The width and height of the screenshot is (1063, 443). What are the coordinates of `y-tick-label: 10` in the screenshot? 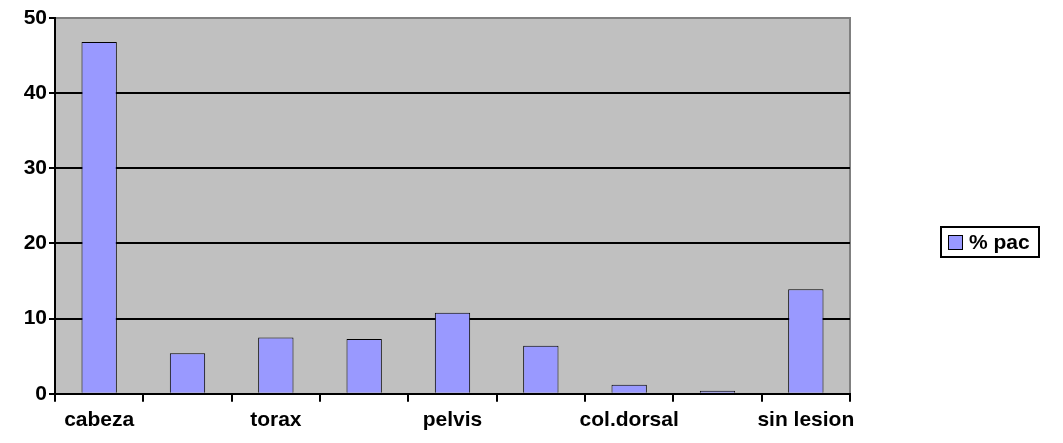 It's located at (35, 317).